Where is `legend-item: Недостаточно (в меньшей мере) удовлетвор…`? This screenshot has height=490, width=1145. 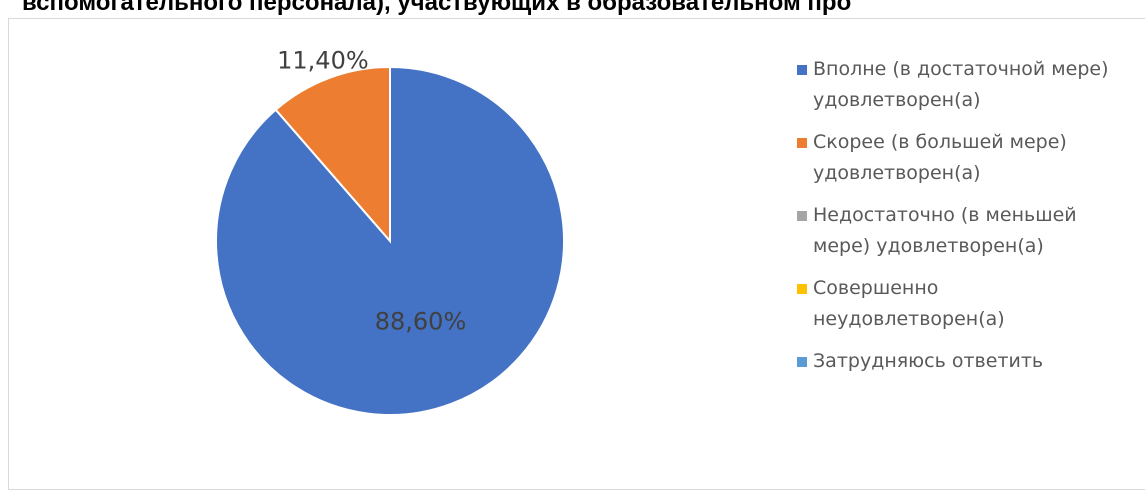
legend-item: Недостаточно (в меньшей мере) удовлетвор… is located at coordinates (964, 231).